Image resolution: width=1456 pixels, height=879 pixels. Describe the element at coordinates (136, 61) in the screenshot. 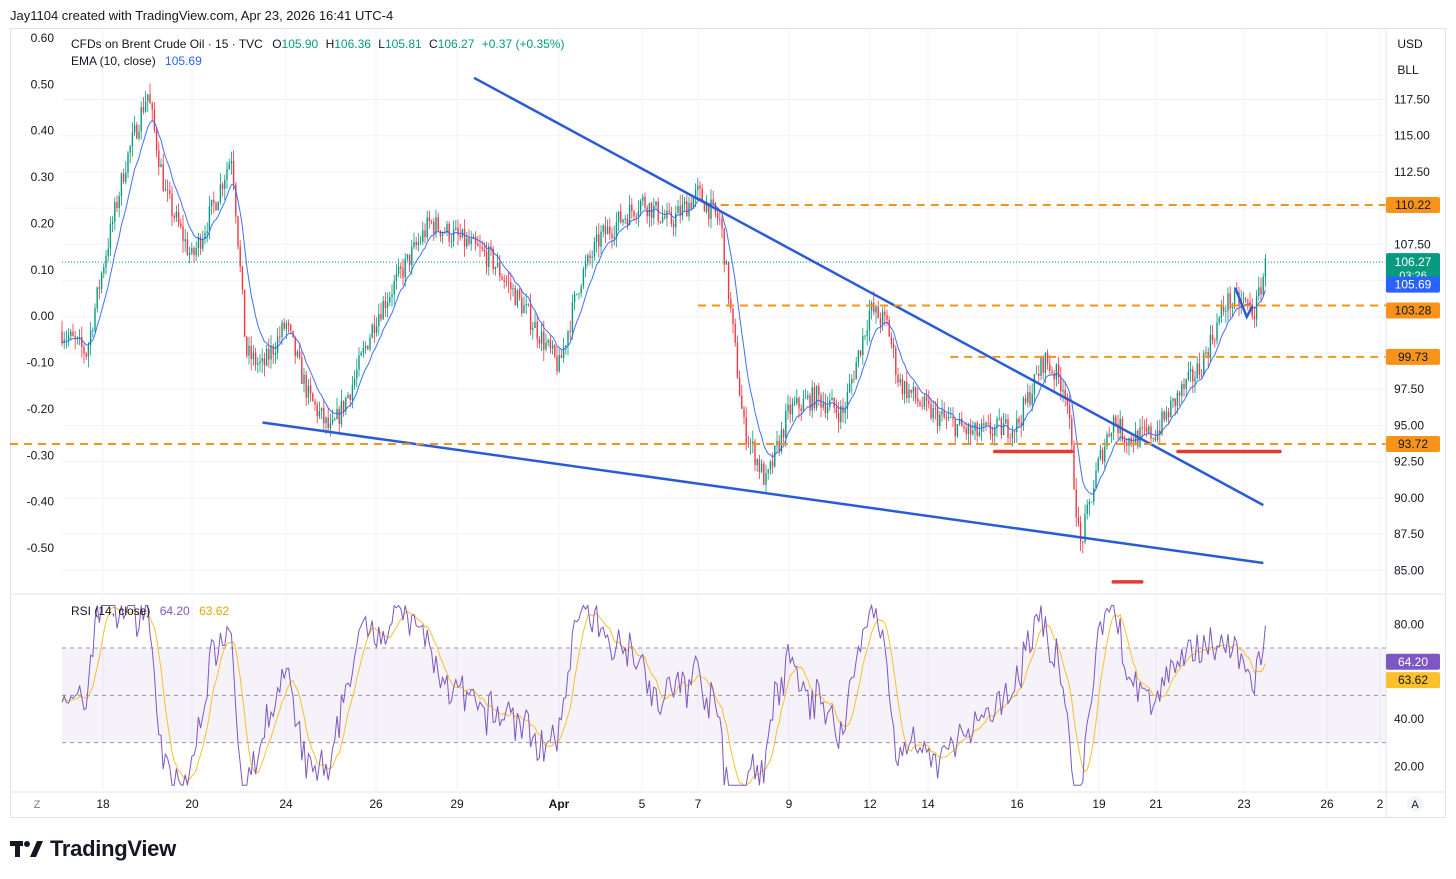

I see `svg-text: EMA (10, close) 105.69` at that location.